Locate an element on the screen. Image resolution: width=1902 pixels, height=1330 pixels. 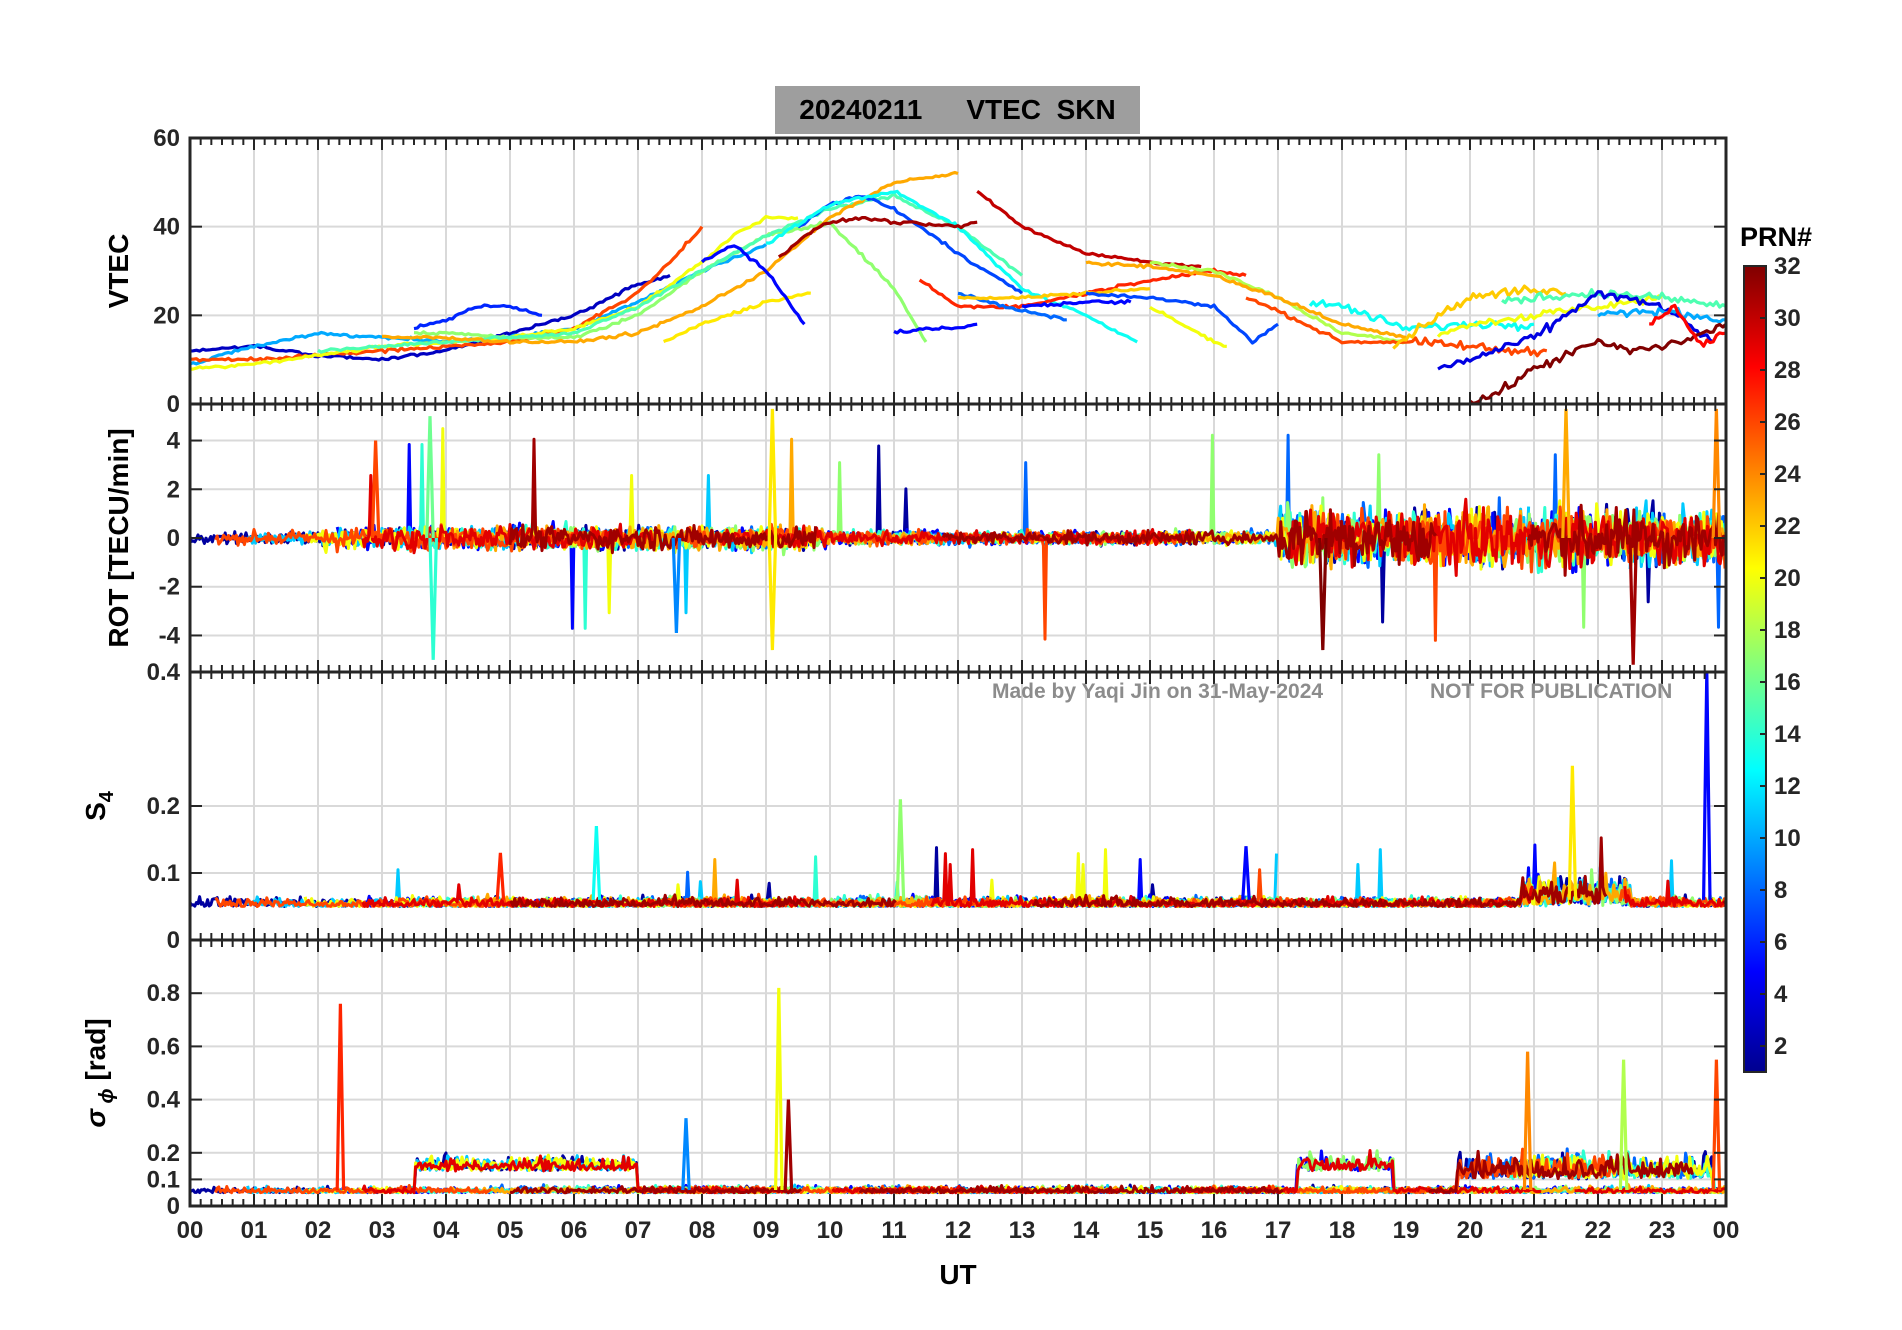
x-tick-label: 15 is located at coordinates (1150, 1230).